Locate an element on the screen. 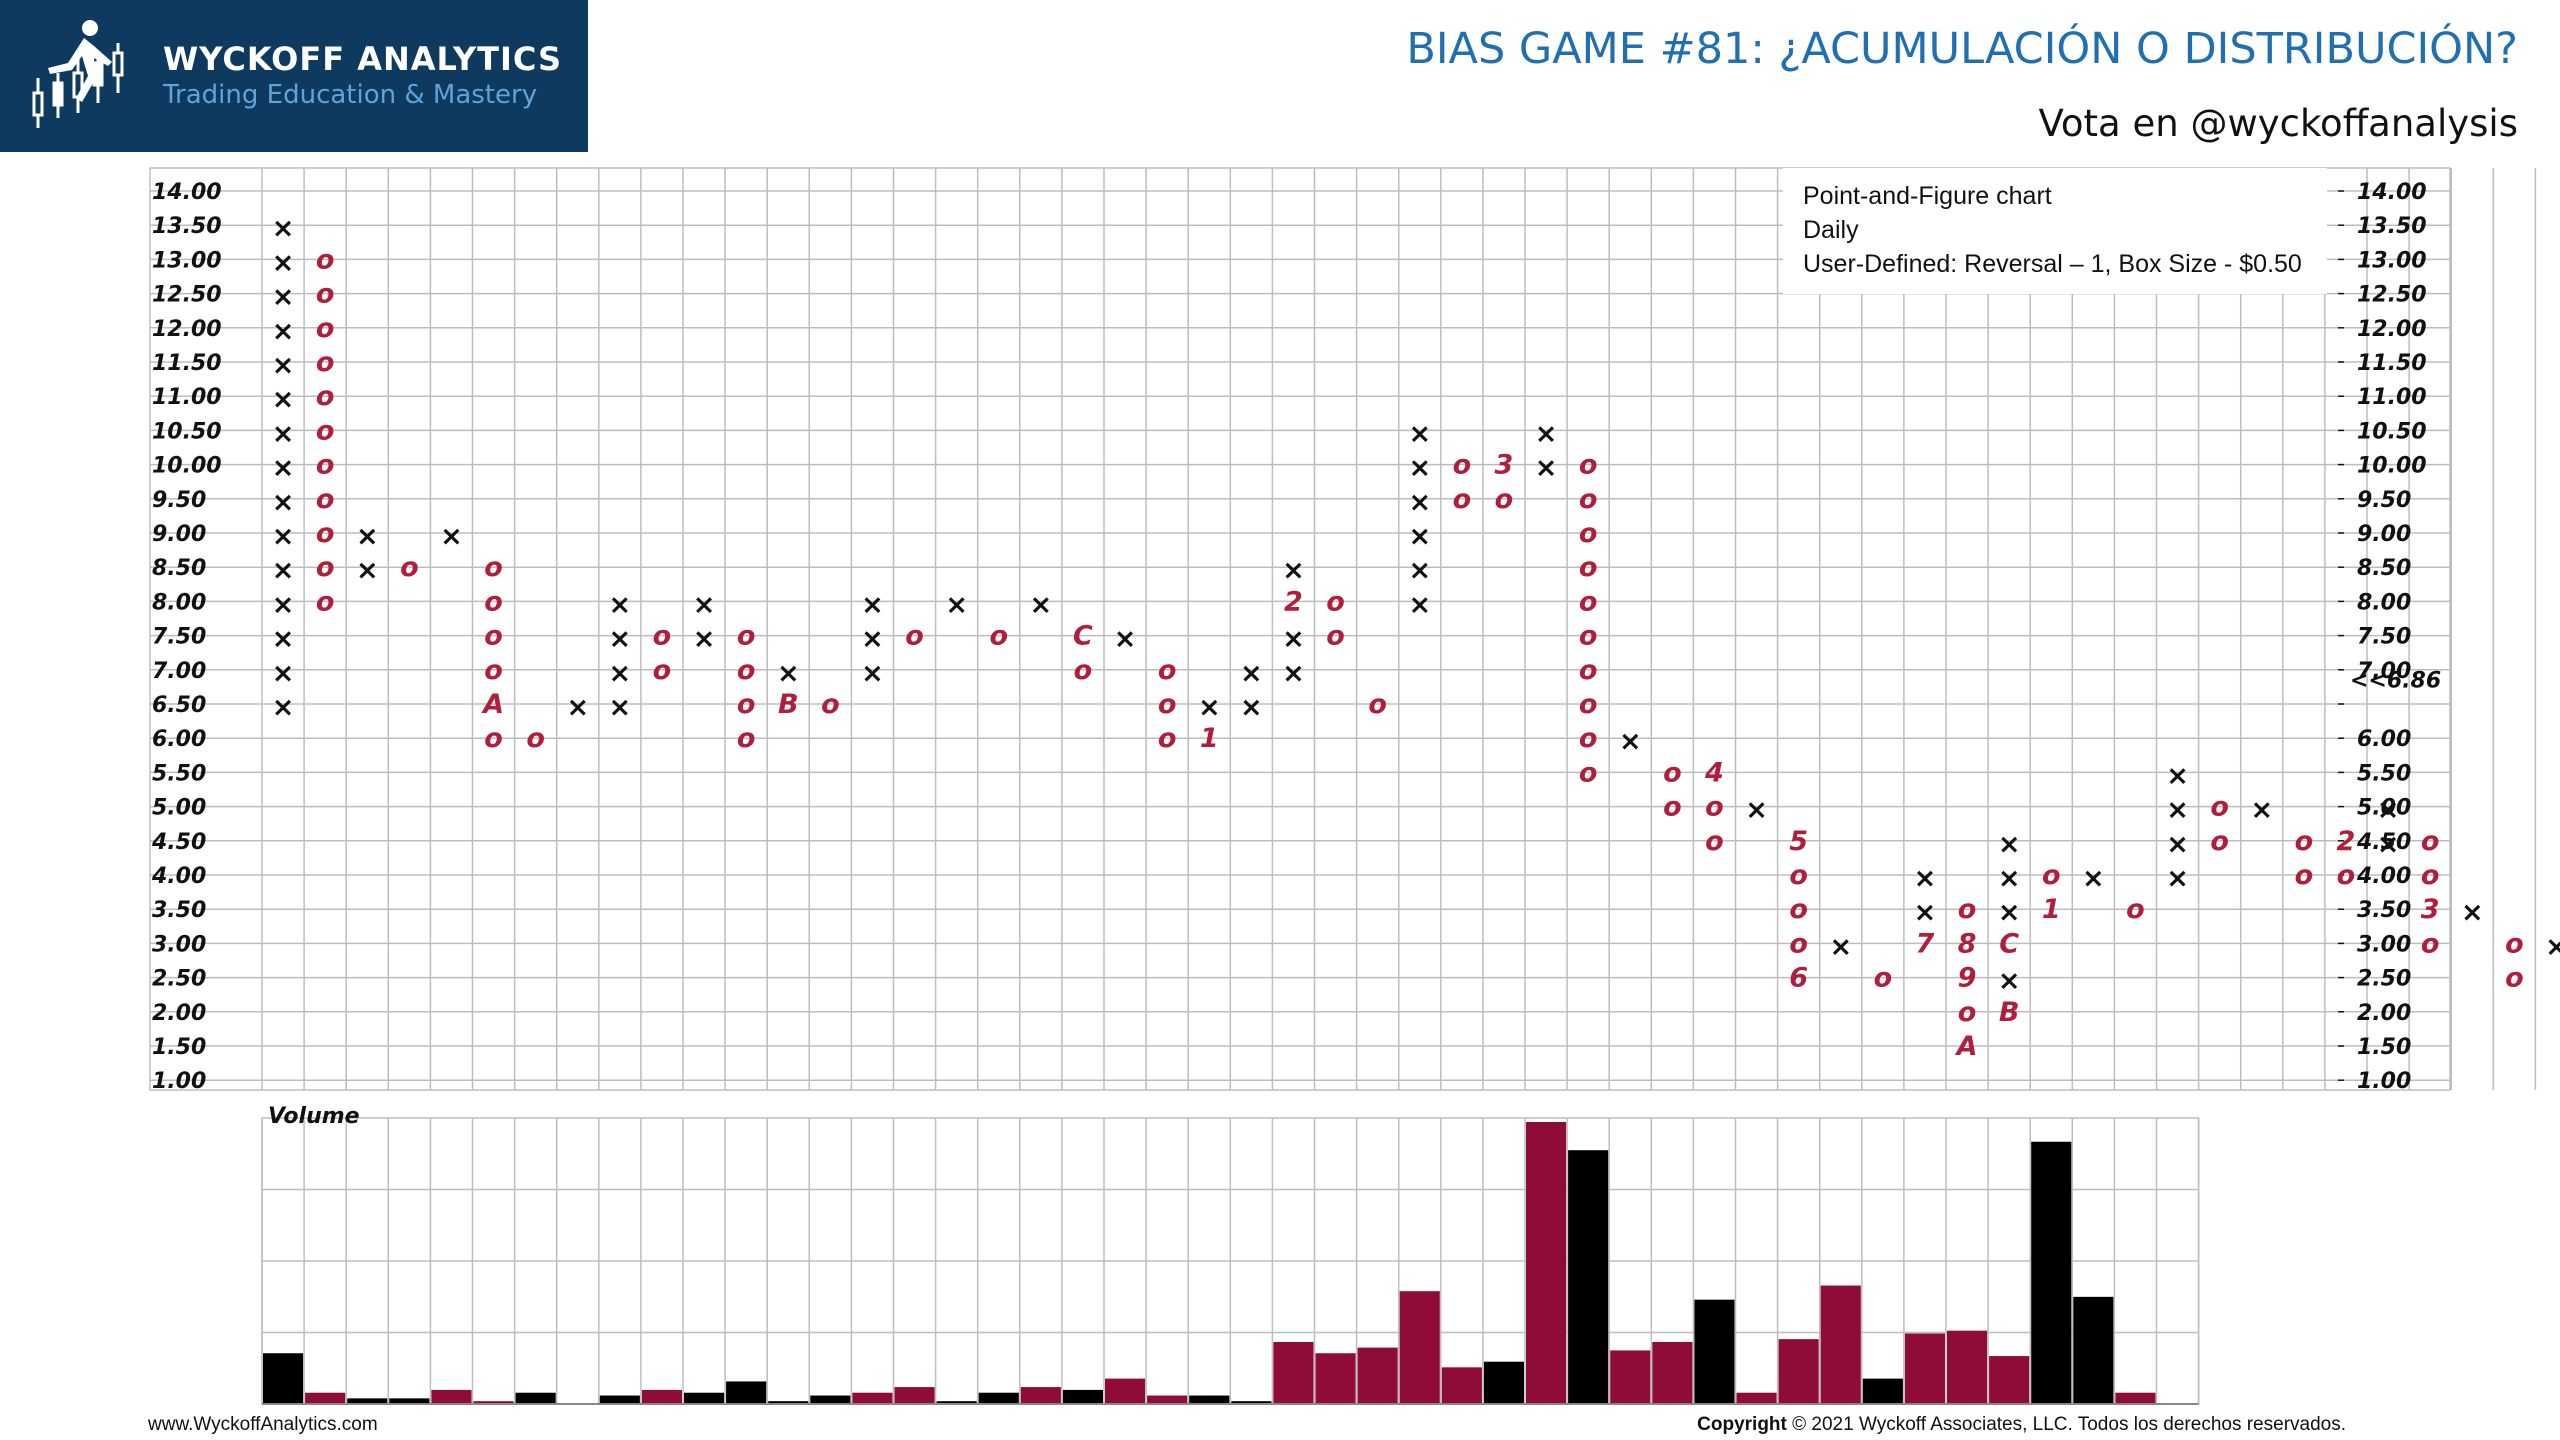  y-tick-label: 10.50 is located at coordinates (187, 431).